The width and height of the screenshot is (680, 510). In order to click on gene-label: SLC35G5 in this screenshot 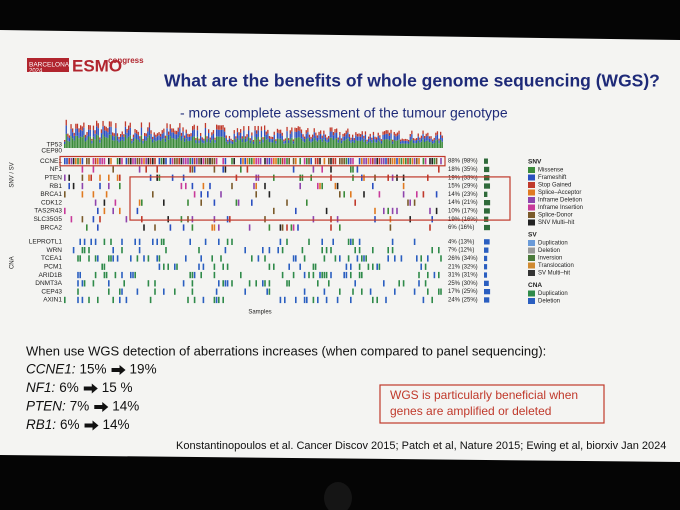, I will do `click(47, 219)`.